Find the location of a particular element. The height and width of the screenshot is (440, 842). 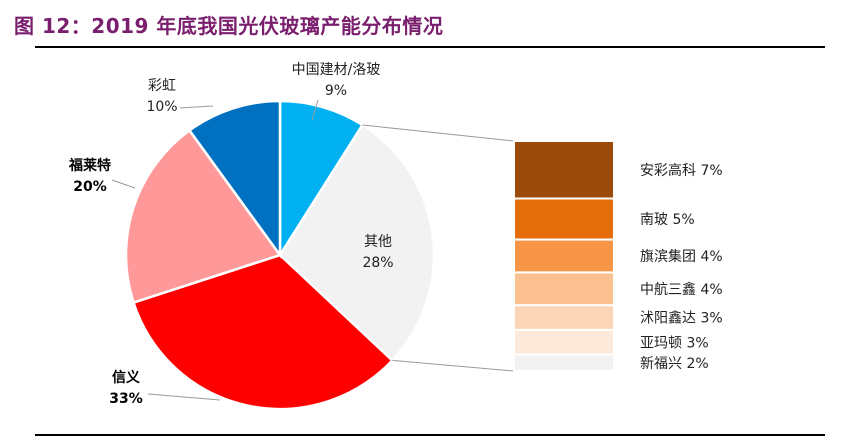

bar-segment-label: 新福兴 2% is located at coordinates (674, 364).